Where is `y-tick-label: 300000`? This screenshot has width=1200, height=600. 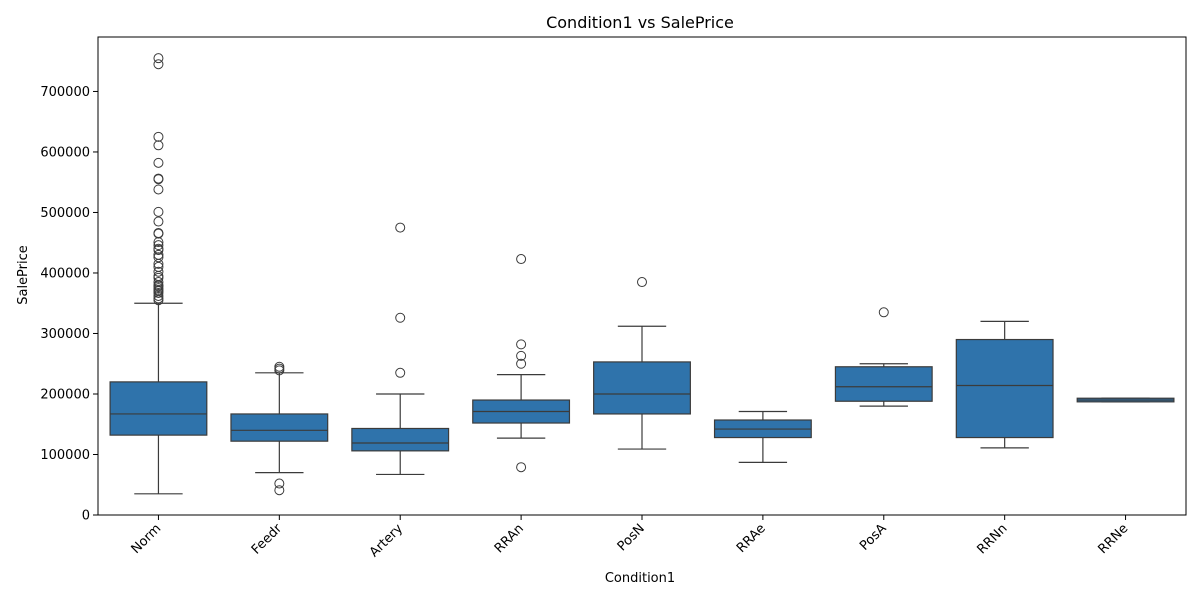 y-tick-label: 300000 is located at coordinates (65, 334).